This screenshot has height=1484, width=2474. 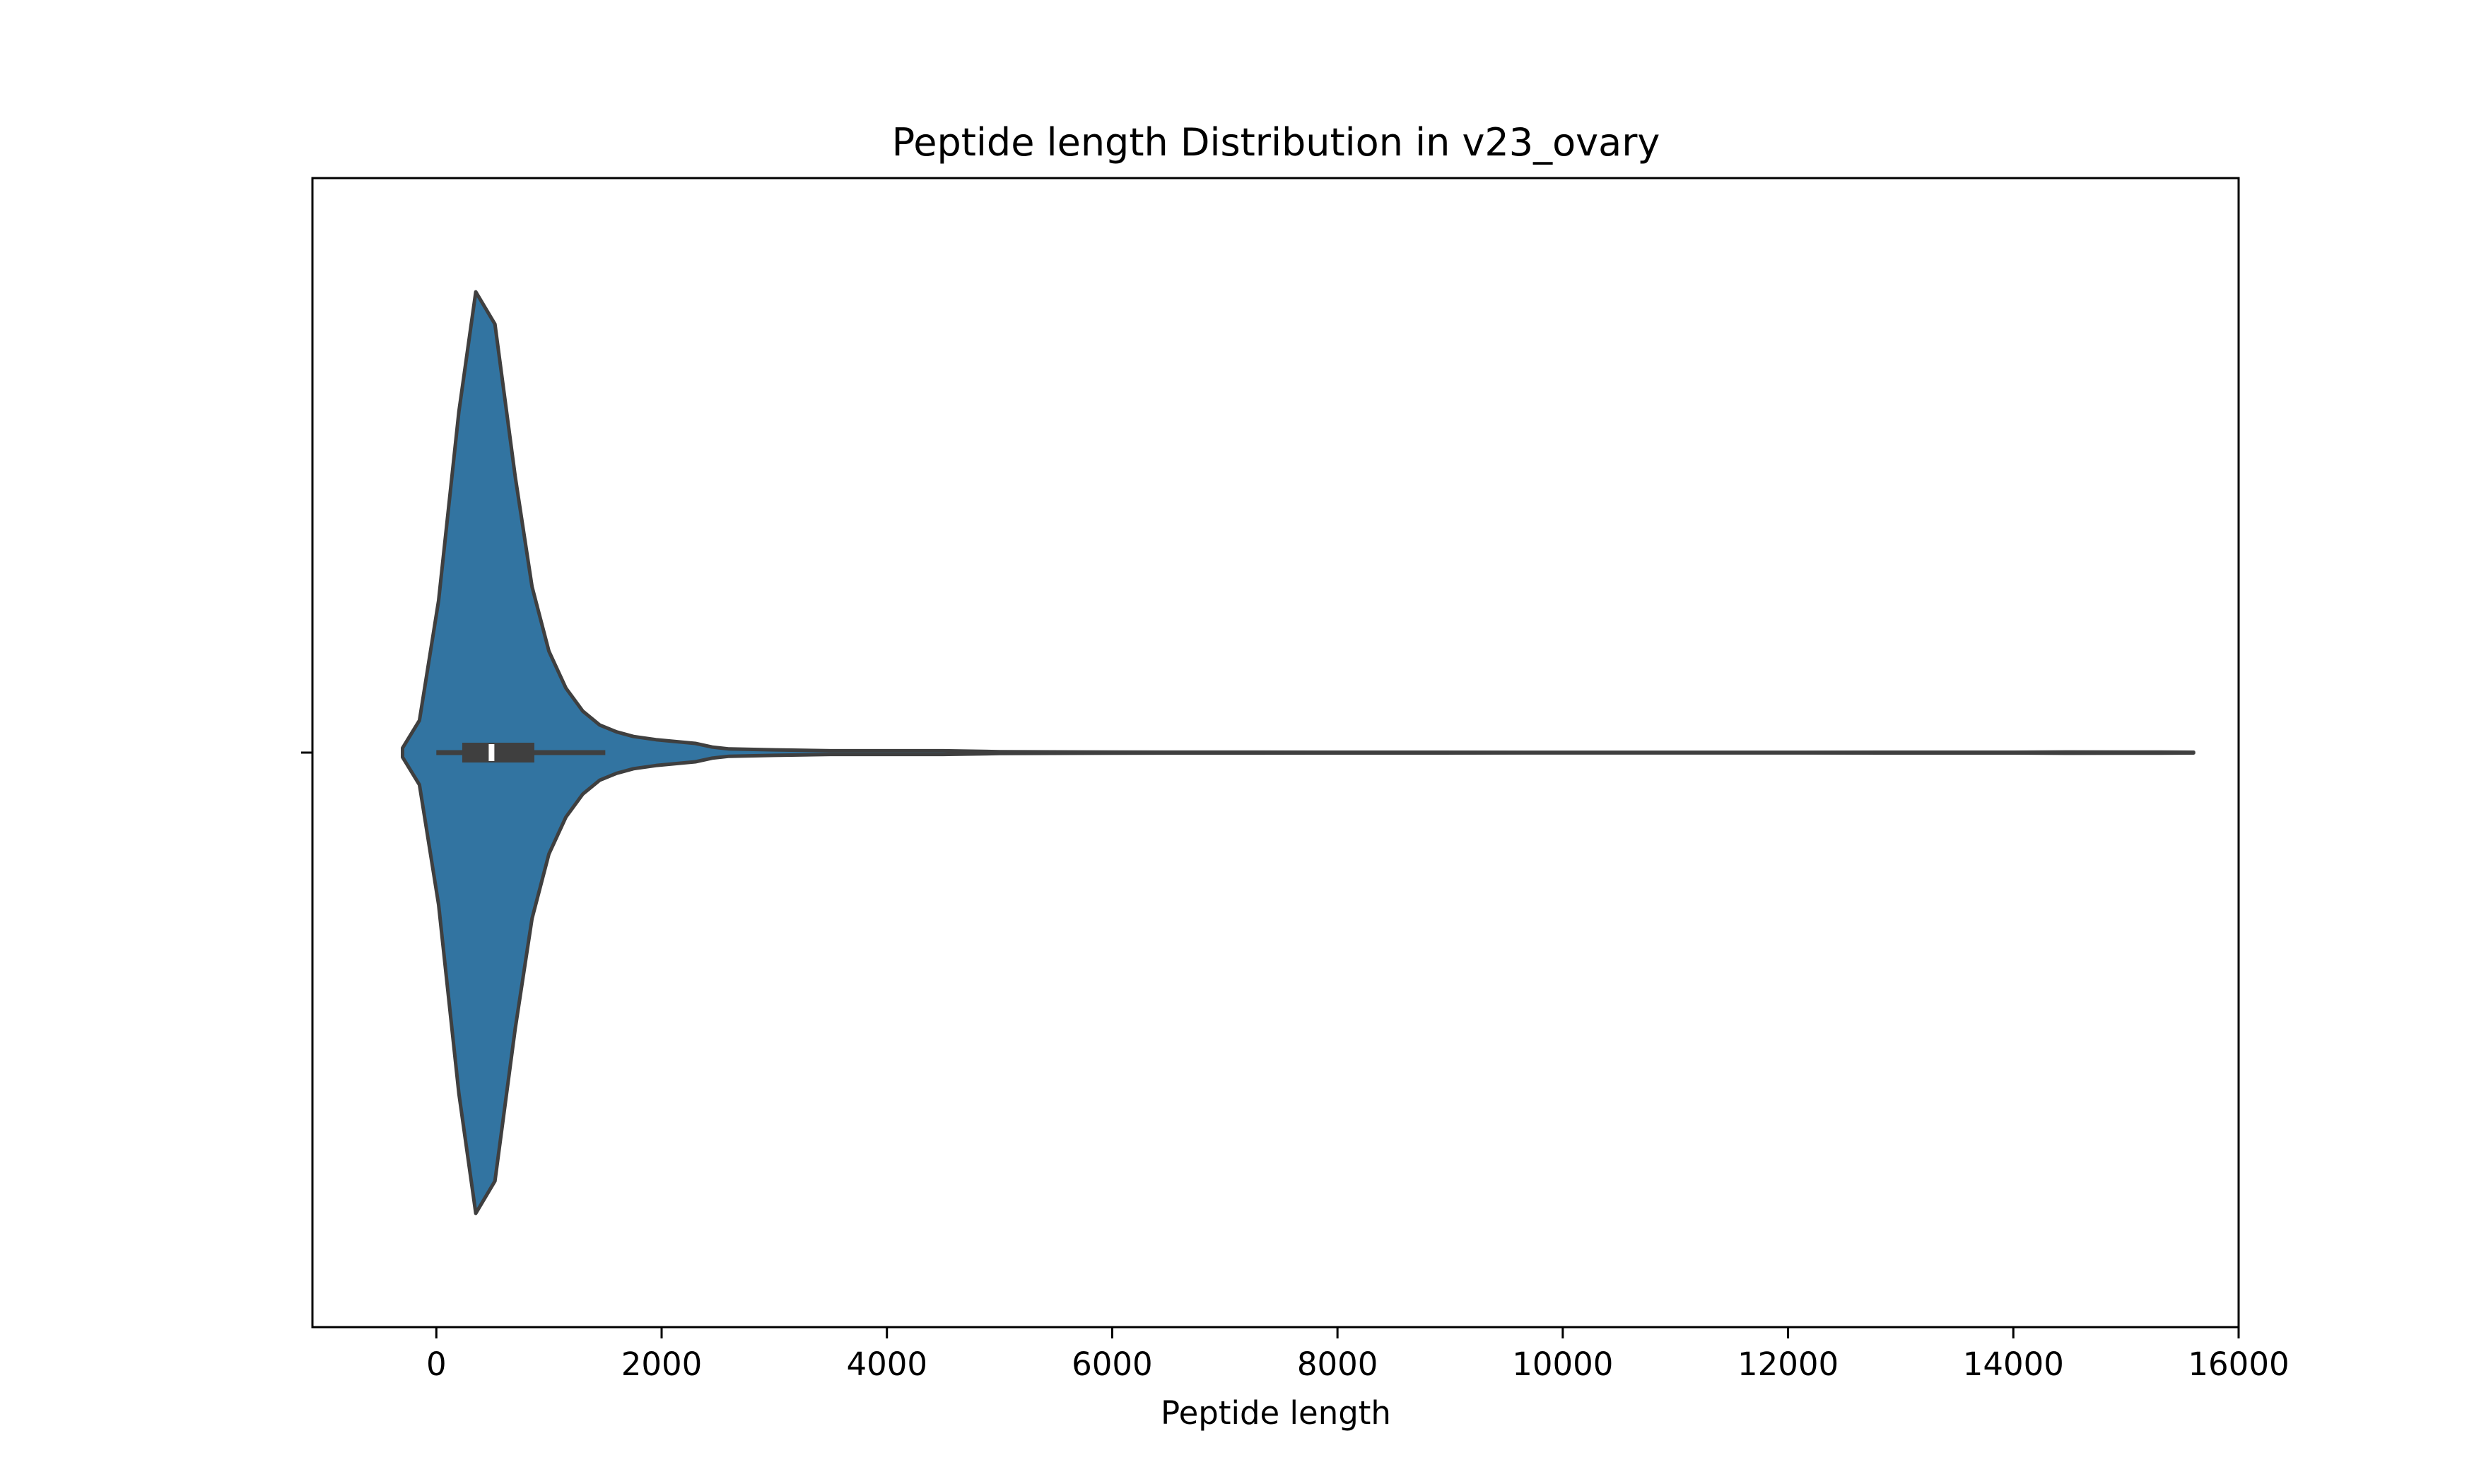 What do you see at coordinates (1337, 1364) in the screenshot?
I see `x-tick-label: 8000` at bounding box center [1337, 1364].